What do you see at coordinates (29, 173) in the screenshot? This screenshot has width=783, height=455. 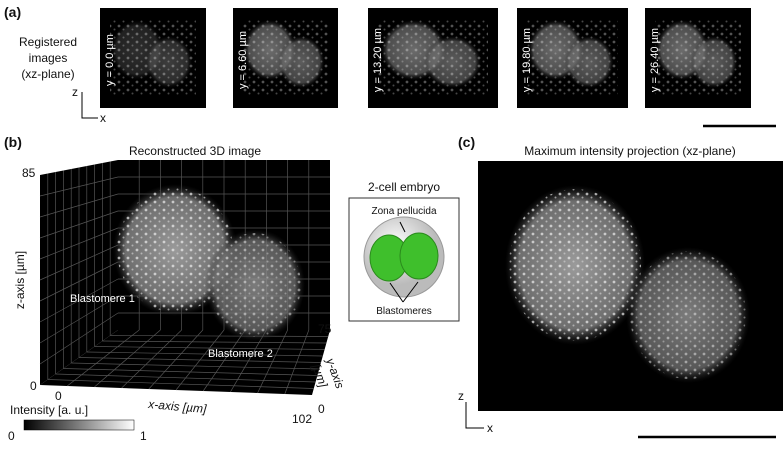 I see `tick-label: 85` at bounding box center [29, 173].